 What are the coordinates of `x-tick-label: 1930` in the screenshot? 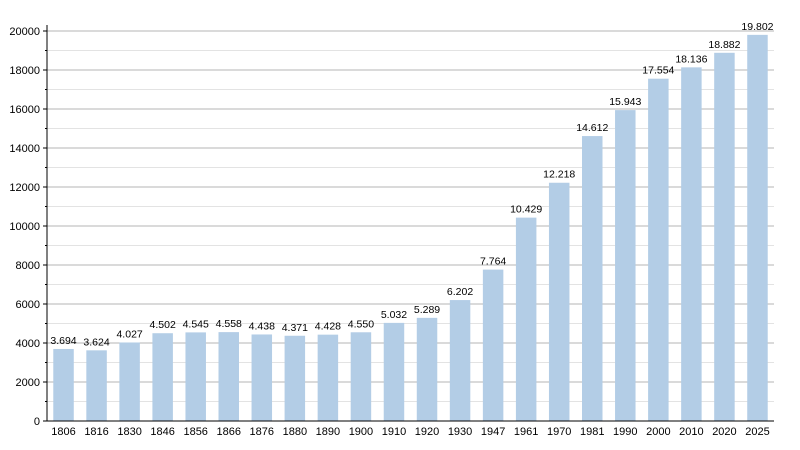 It's located at (460, 432).